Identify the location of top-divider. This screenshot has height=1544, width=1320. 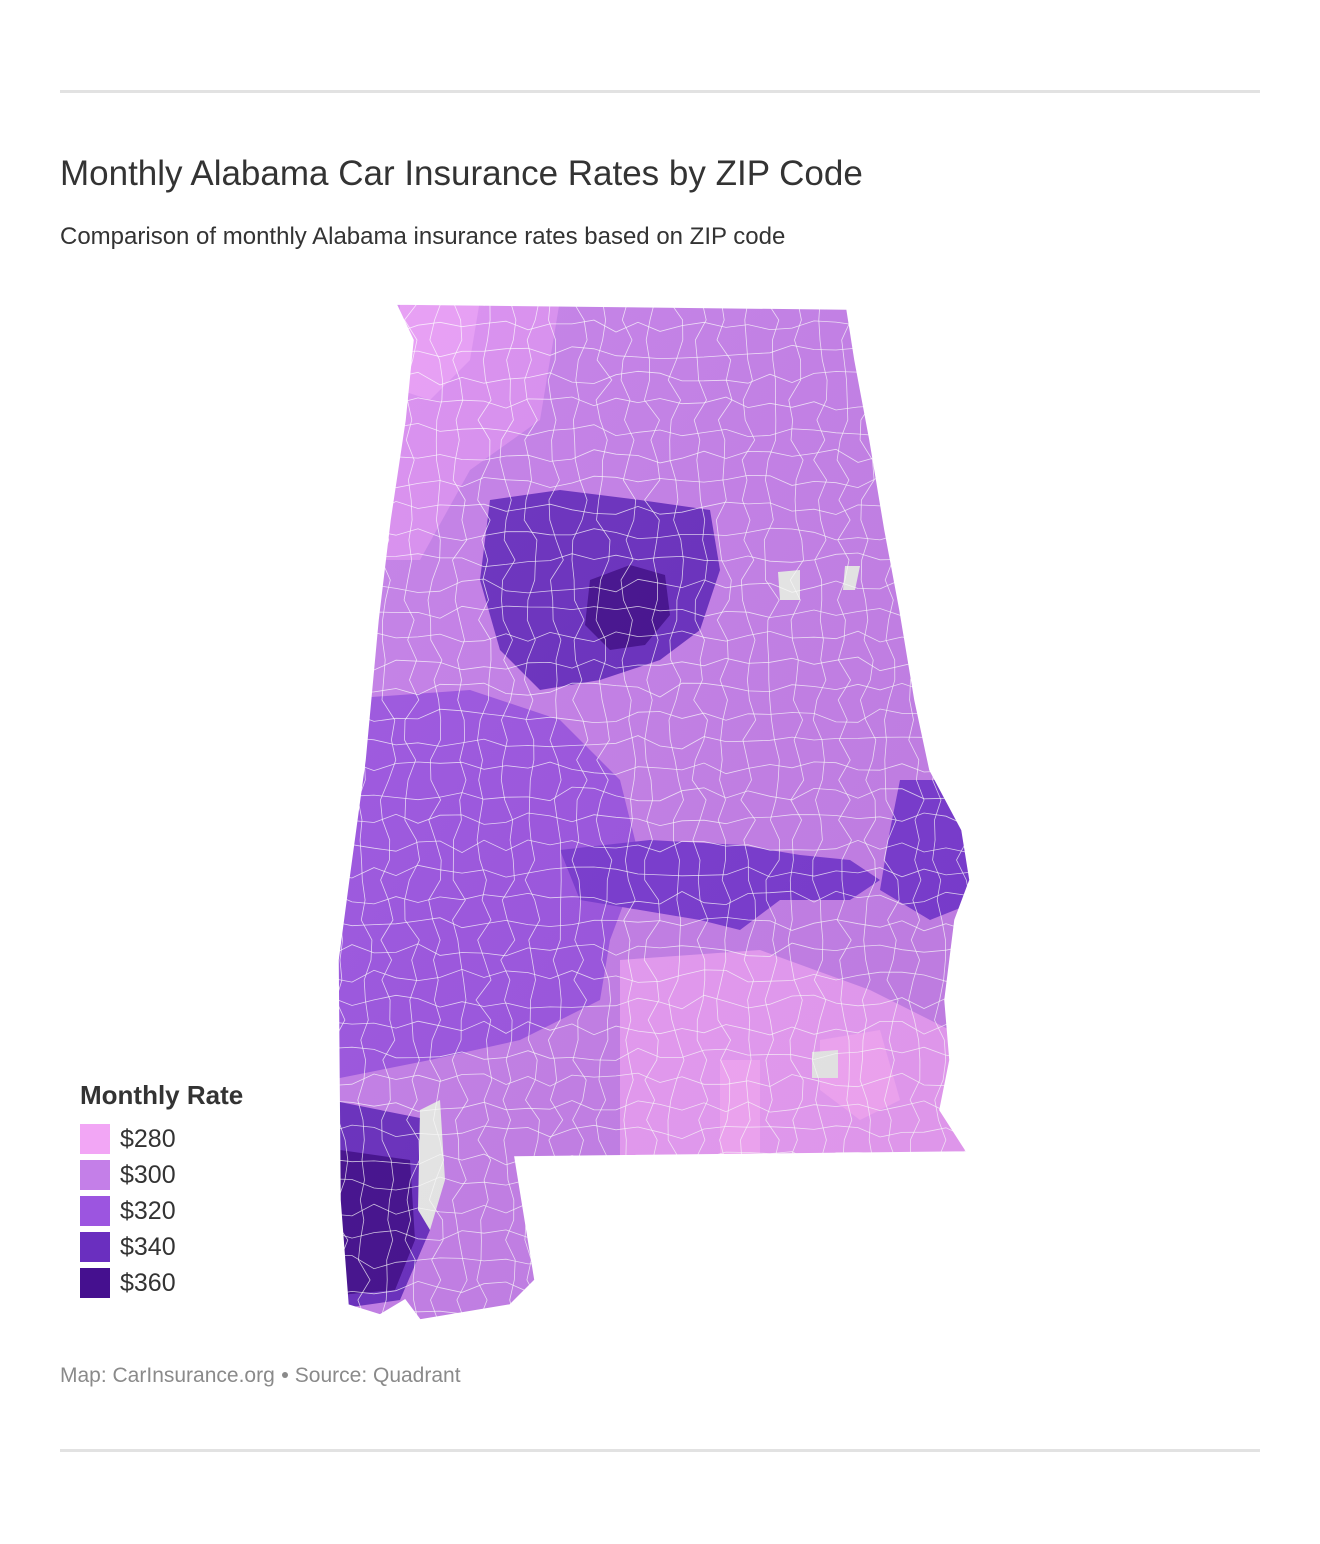
(660, 91).